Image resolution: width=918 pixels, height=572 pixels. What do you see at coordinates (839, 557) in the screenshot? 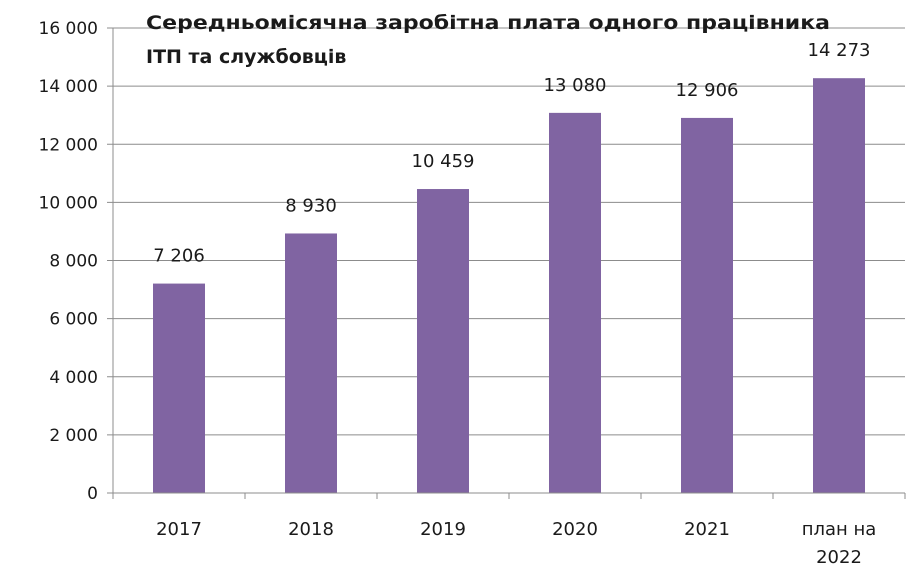
I see `x-tick-label: 2022` at bounding box center [839, 557].